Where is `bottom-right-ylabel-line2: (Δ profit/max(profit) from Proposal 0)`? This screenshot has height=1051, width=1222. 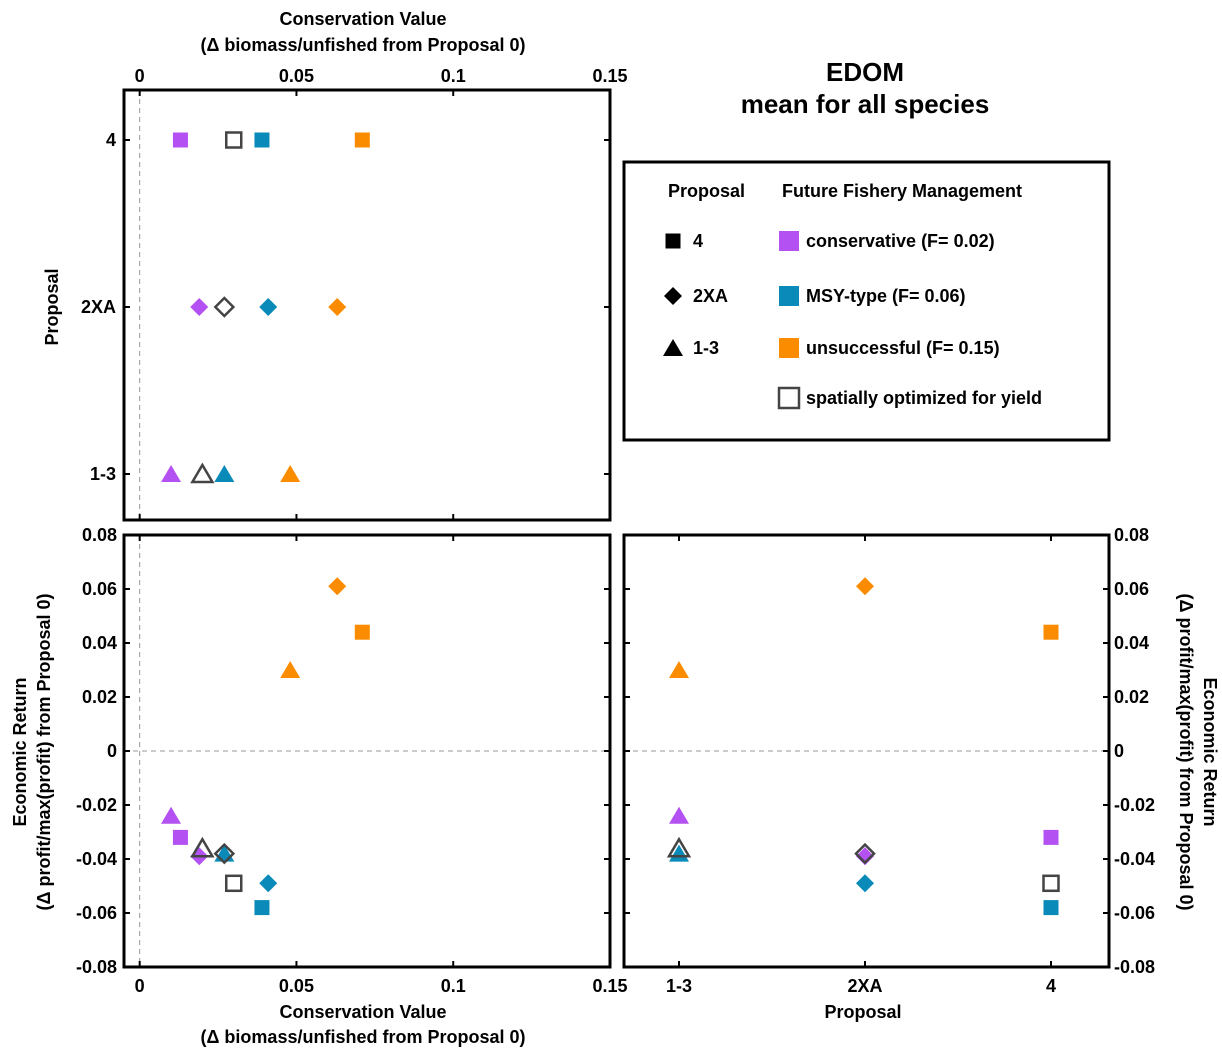
bottom-right-ylabel-line2: (Δ profit/max(profit) from Proposal 0) is located at coordinates (1186, 752).